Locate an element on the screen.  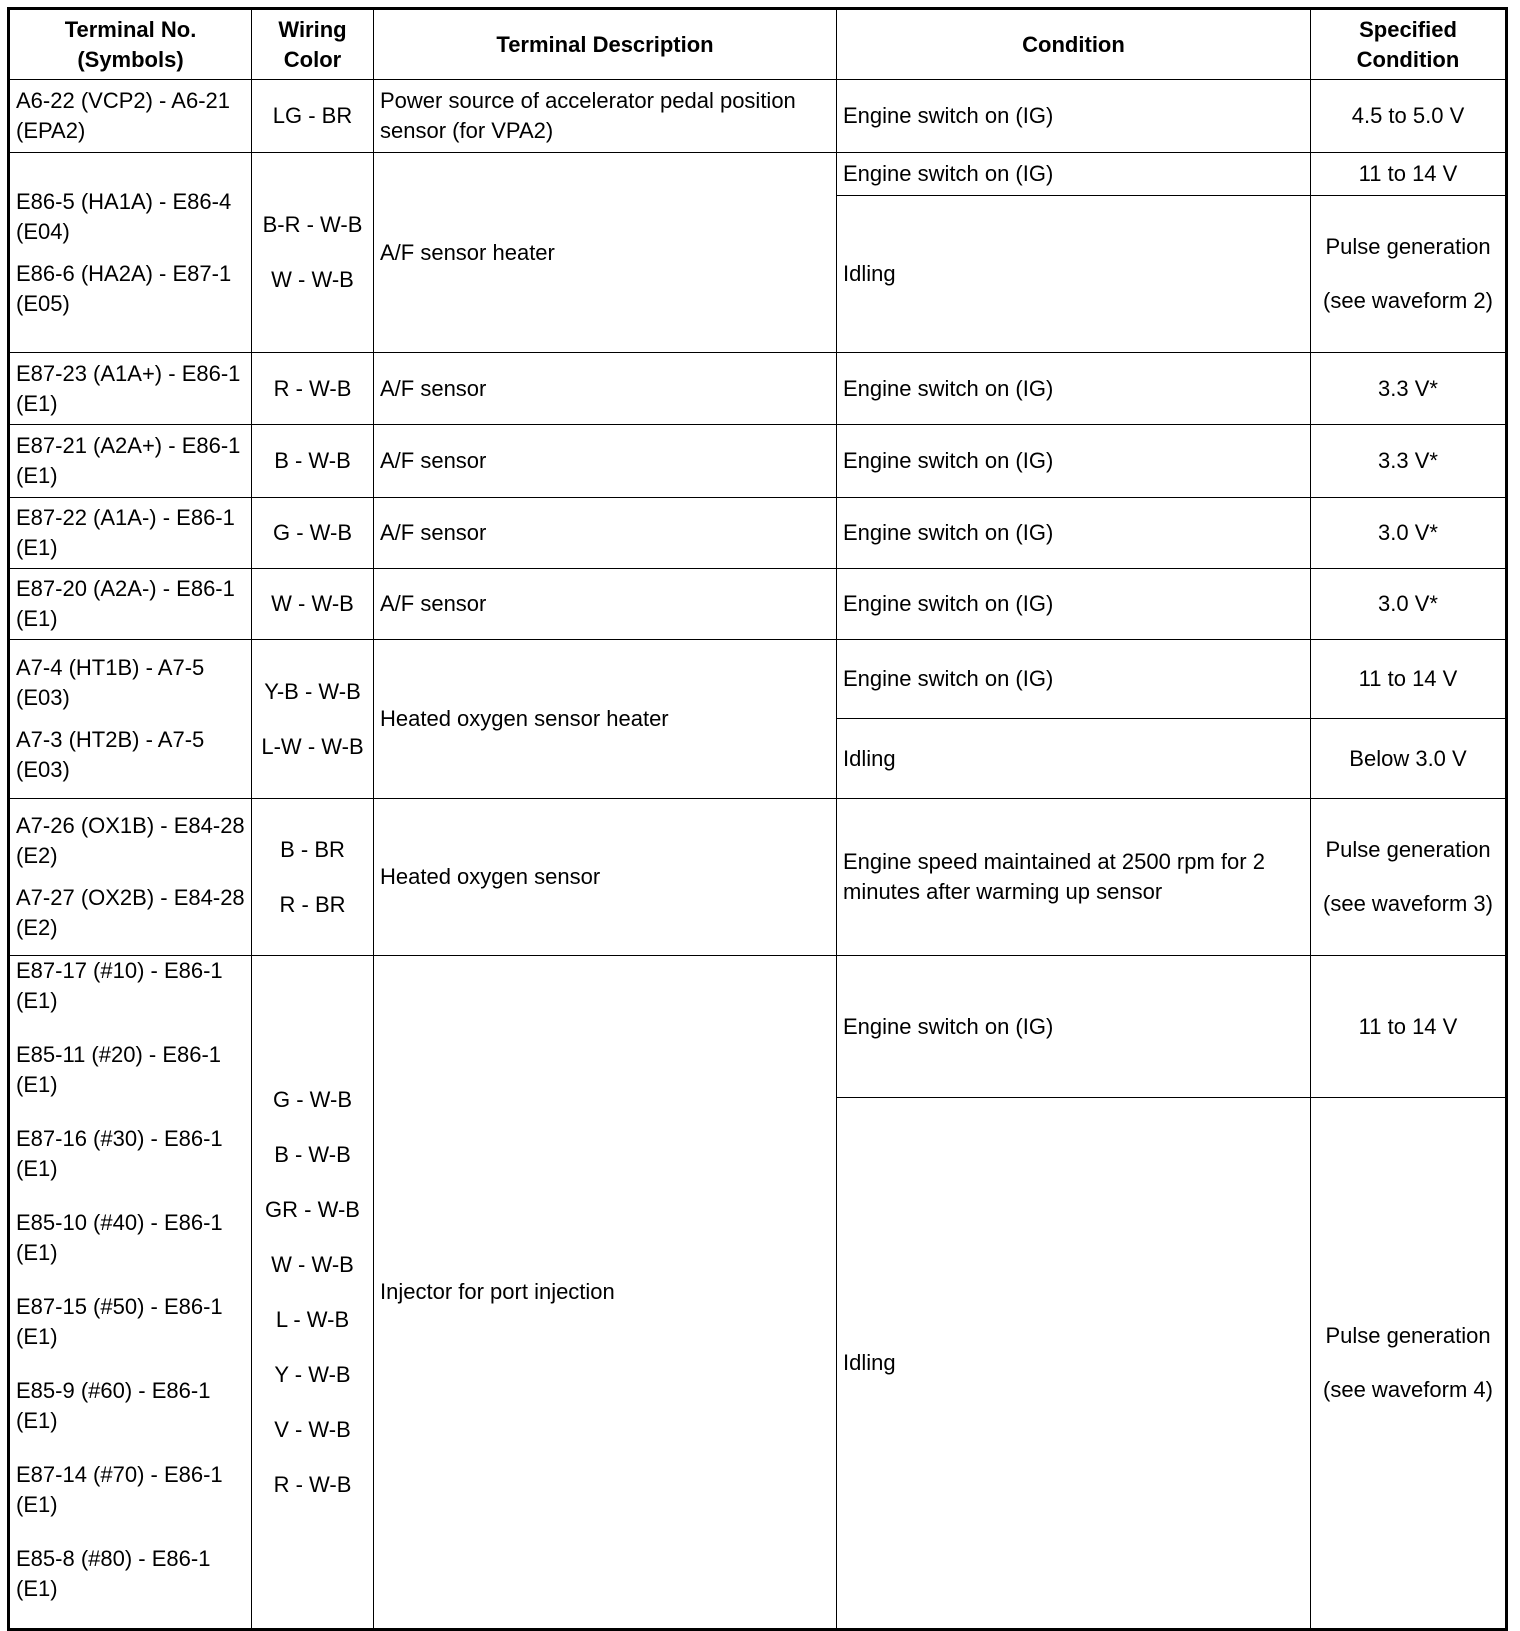
wiring-color-cell: B - W-B is located at coordinates (312, 461).